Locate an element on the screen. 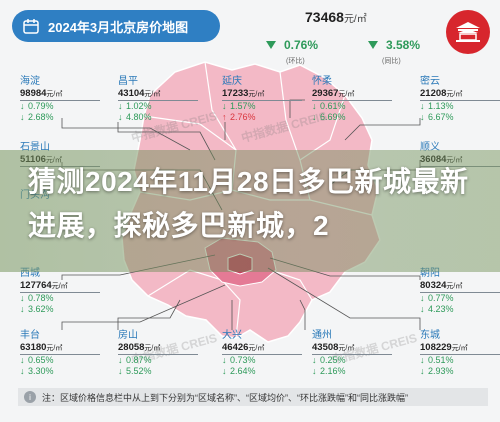  map-title-bar: 2024年3月北京房价地图 is located at coordinates (116, 26).